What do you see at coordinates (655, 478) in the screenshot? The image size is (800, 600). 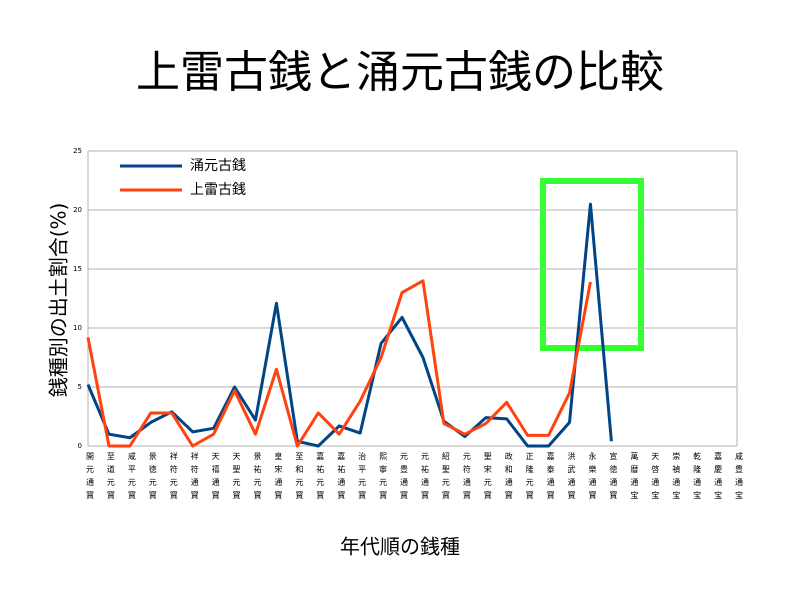 I see `x-tick-label: 天啓通宝` at bounding box center [655, 478].